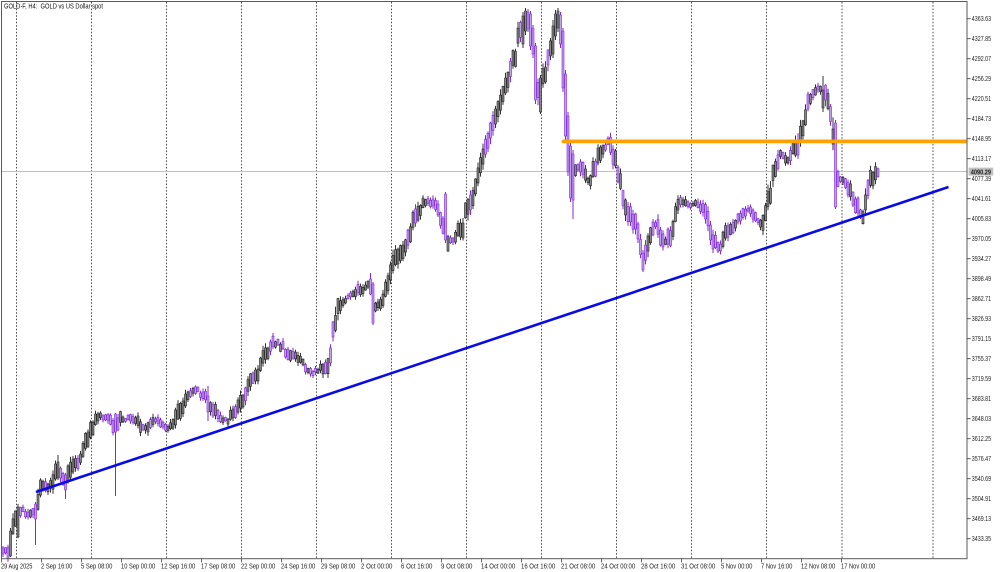  I want to click on svg-text: 3576.47, so click(981, 458).